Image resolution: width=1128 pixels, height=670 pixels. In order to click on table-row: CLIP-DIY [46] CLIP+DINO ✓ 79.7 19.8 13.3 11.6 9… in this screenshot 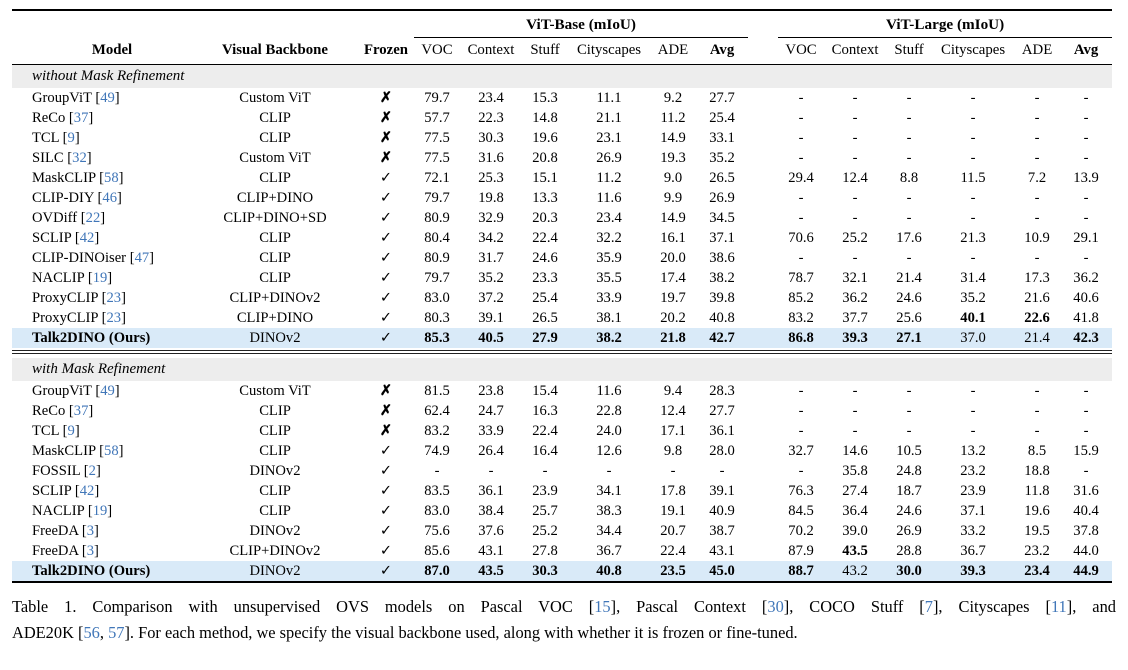, I will do `click(562, 198)`.